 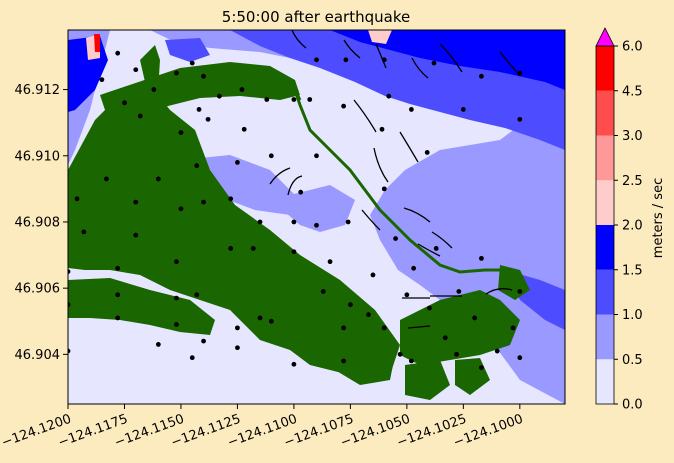 I want to click on y-tick-label-0: 46.904, so click(x=38, y=355).